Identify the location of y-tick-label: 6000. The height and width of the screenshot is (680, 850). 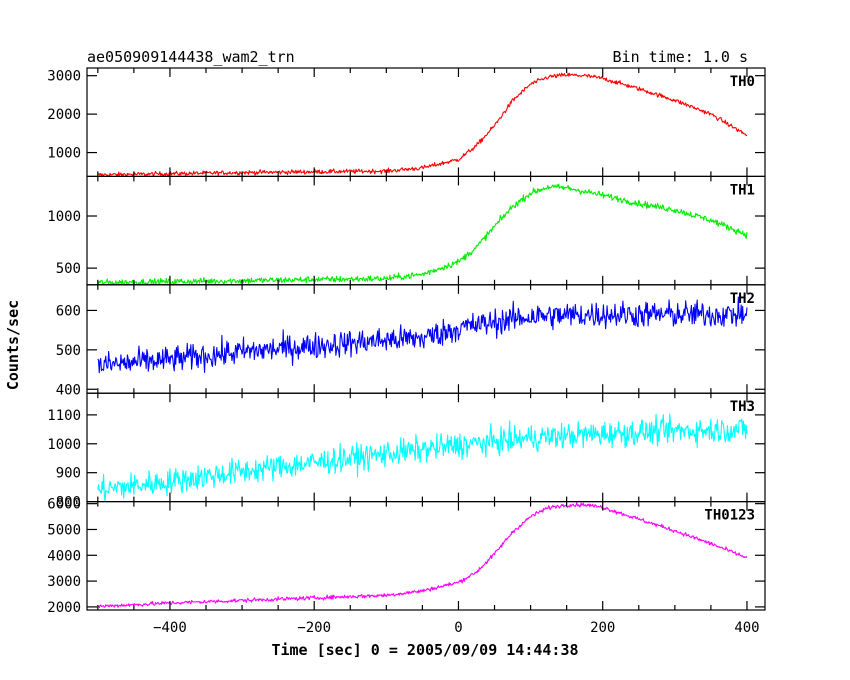
(64, 505).